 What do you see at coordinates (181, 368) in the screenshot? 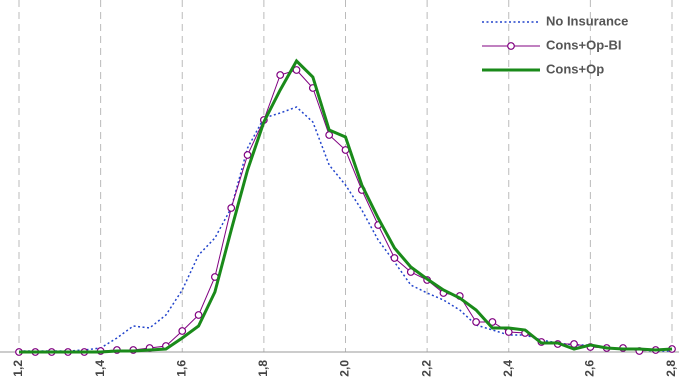
I see `x-tick-label: 1,6` at bounding box center [181, 368].